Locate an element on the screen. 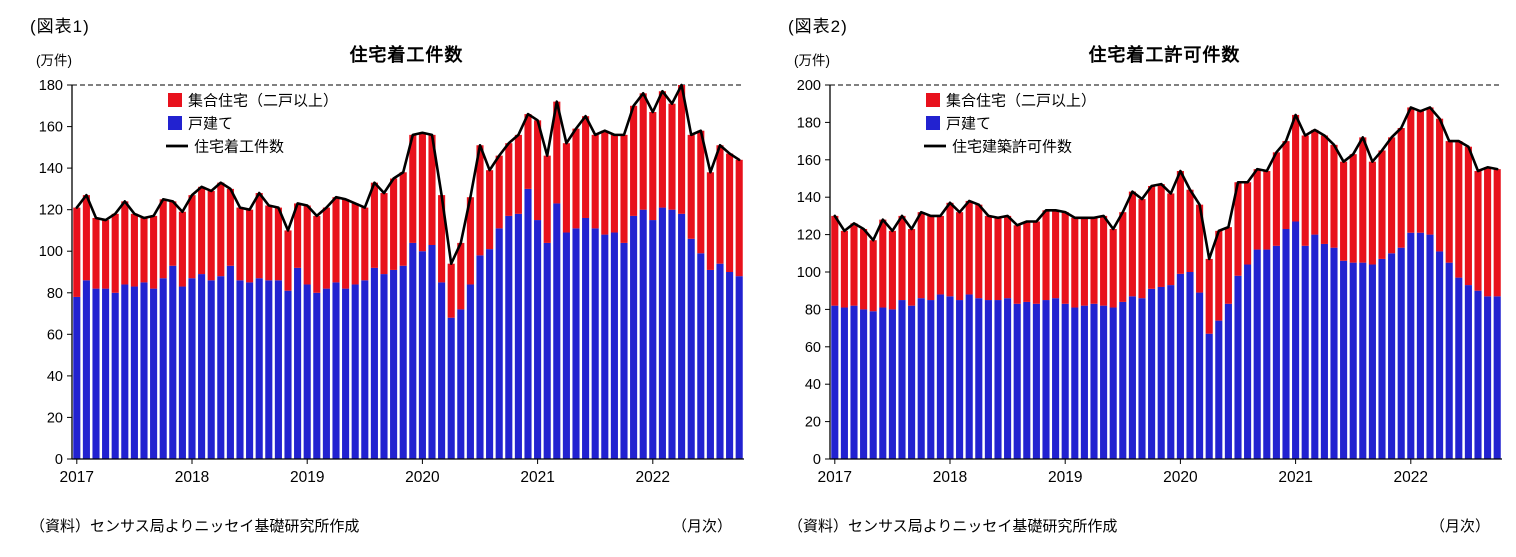 Image resolution: width=1516 pixels, height=557 pixels. figure-2-header: (万件) 住宅着工許可件数 is located at coordinates (1142, 55).